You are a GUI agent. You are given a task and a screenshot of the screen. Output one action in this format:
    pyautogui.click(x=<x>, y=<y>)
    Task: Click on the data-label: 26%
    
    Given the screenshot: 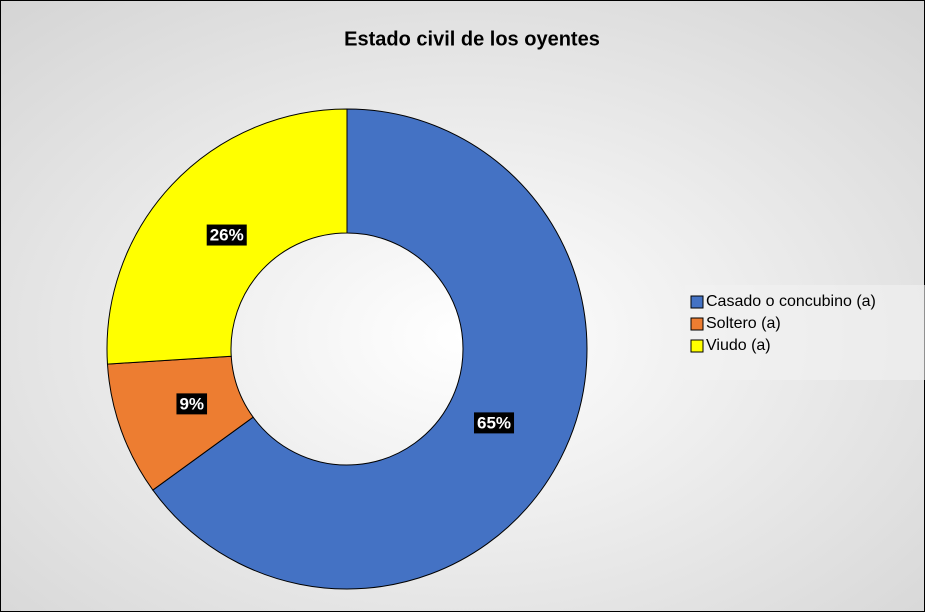 What is the action you would take?
    pyautogui.click(x=227, y=235)
    